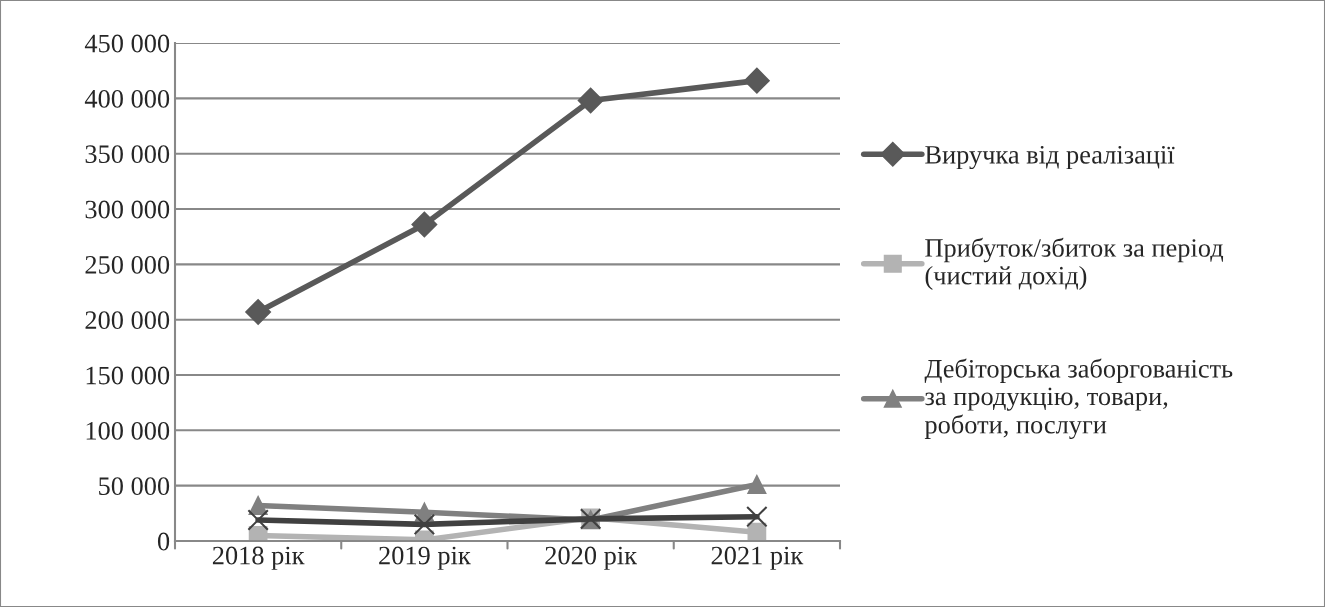 The width and height of the screenshot is (1325, 607). What do you see at coordinates (128, 430) in the screenshot?
I see `y-tick-label: 100 000` at bounding box center [128, 430].